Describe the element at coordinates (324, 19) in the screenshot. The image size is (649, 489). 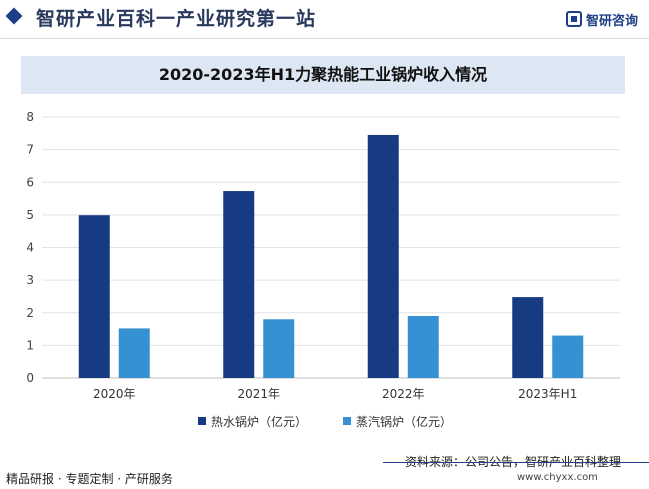
I see `header: 智研产业百科一产业研究第一站 智研咨询` at that location.